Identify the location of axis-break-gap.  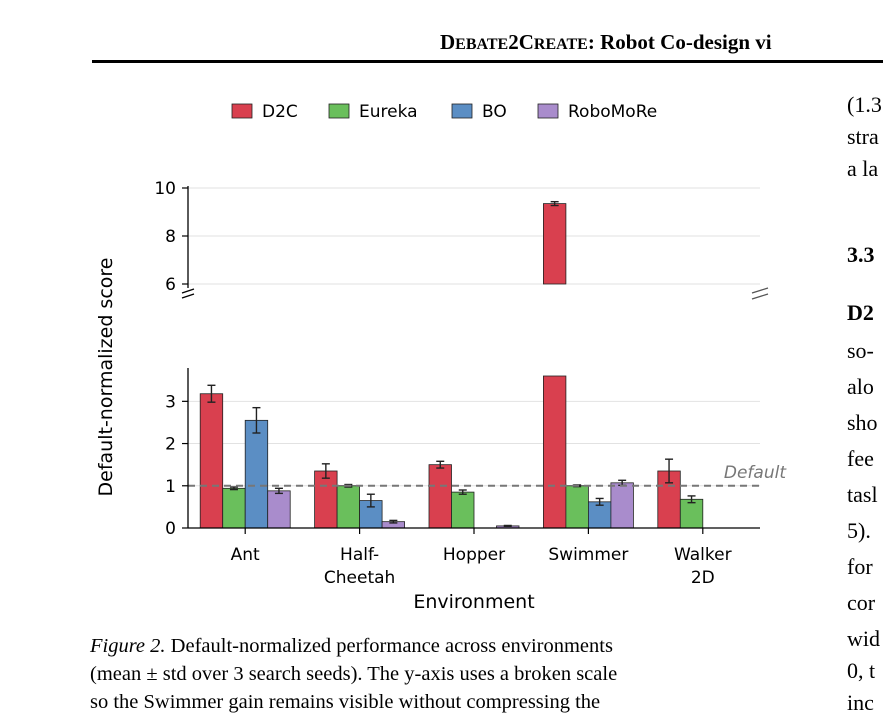
(554, 330).